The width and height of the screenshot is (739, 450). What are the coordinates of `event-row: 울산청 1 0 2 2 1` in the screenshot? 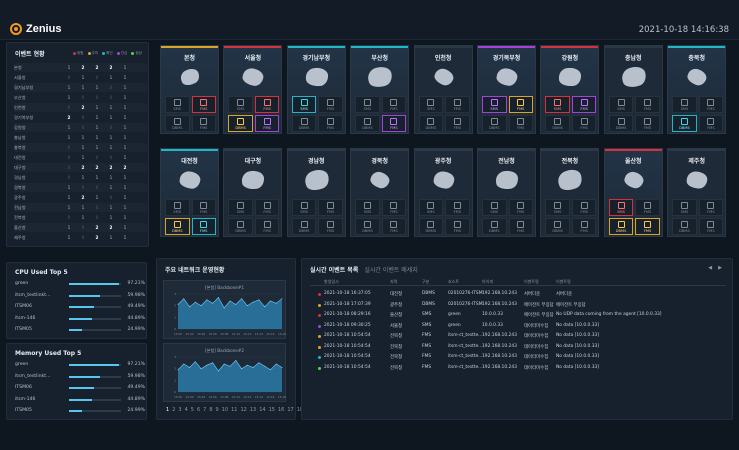 It's located at (80, 227).